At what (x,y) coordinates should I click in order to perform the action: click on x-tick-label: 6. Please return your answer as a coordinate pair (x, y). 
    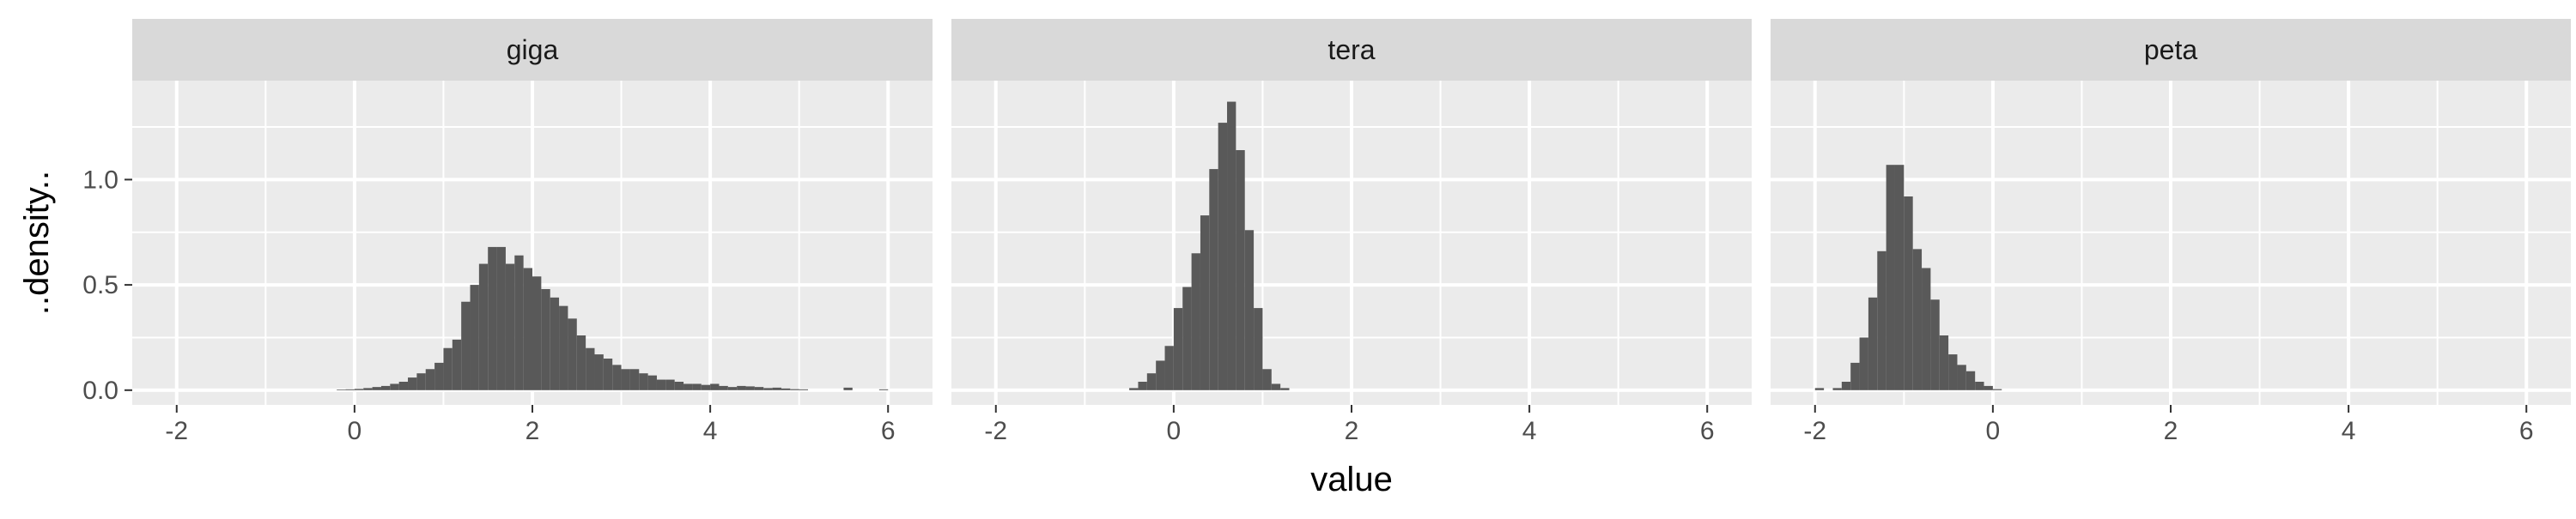
    Looking at the image, I should click on (1708, 431).